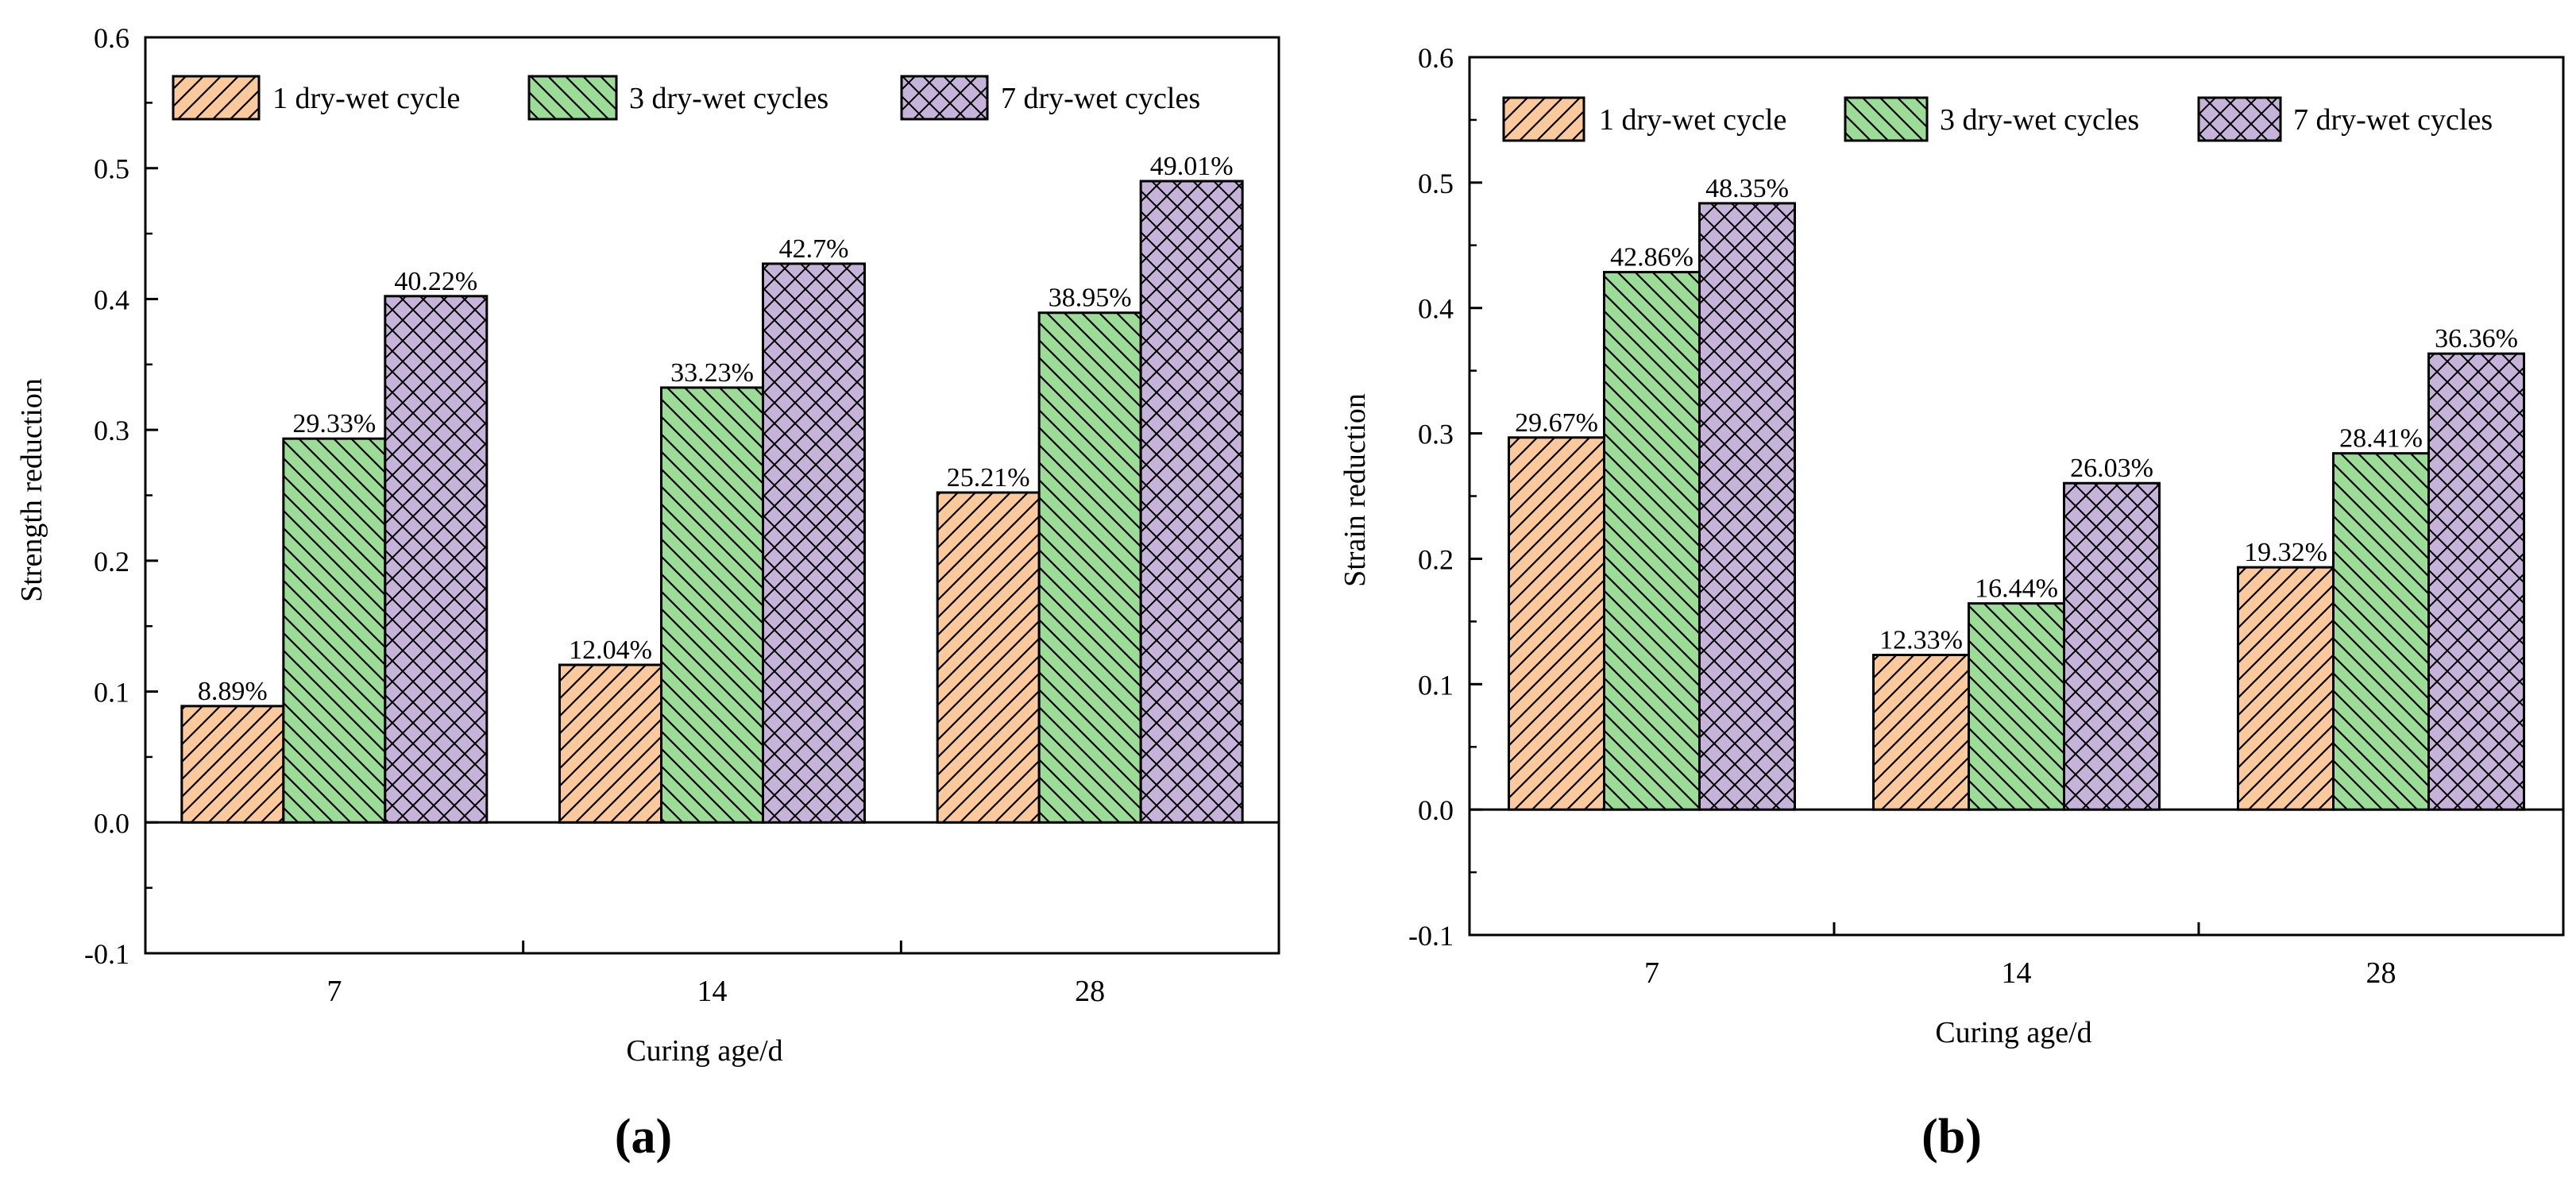 The image size is (2576, 1186). I want to click on bar-value-label: 12.33%, so click(1921, 640).